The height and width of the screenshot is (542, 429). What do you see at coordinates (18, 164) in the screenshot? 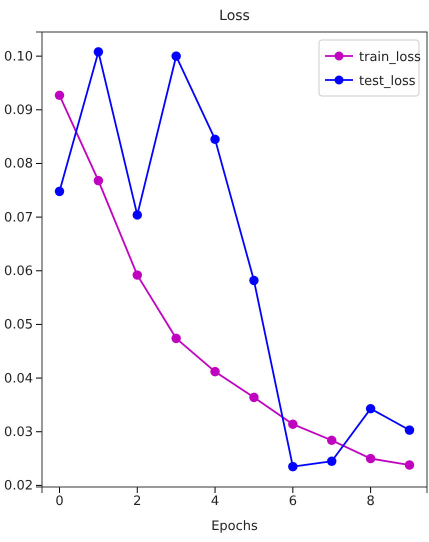
I see `y-tick-label: 0.08` at bounding box center [18, 164].